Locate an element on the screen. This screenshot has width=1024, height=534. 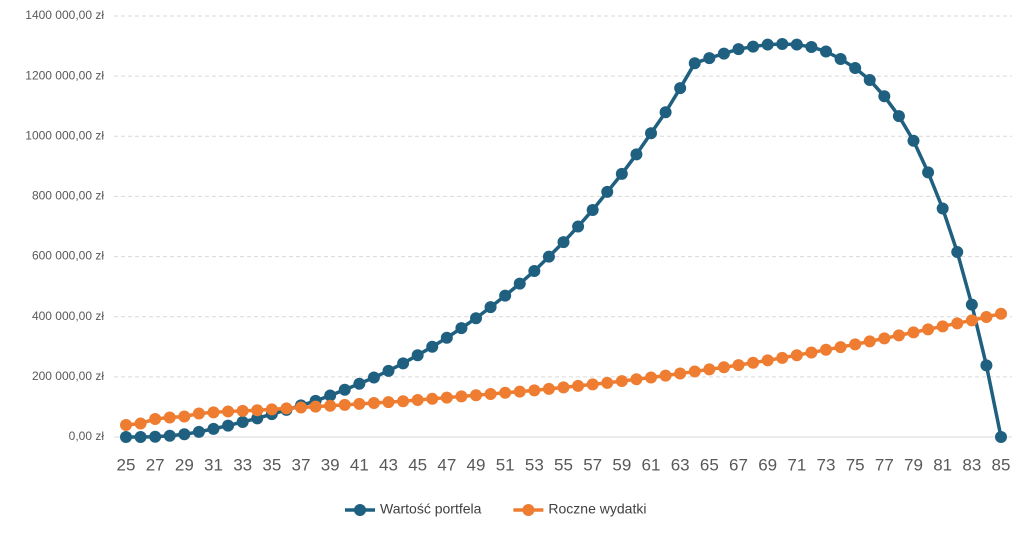
x-tick-label: 57 is located at coordinates (592, 464).